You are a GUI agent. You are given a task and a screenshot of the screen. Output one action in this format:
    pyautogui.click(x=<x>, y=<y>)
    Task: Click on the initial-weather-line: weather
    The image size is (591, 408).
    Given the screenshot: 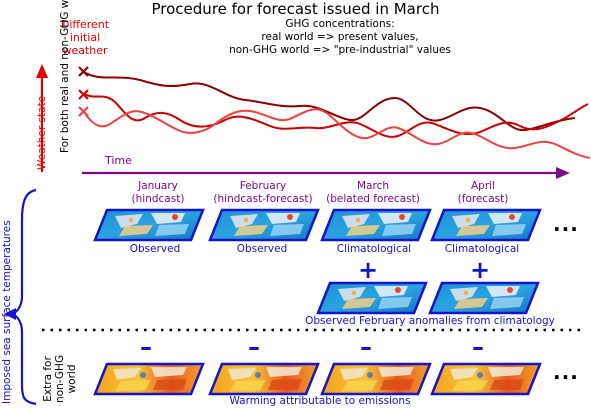 What is the action you would take?
    pyautogui.click(x=85, y=50)
    